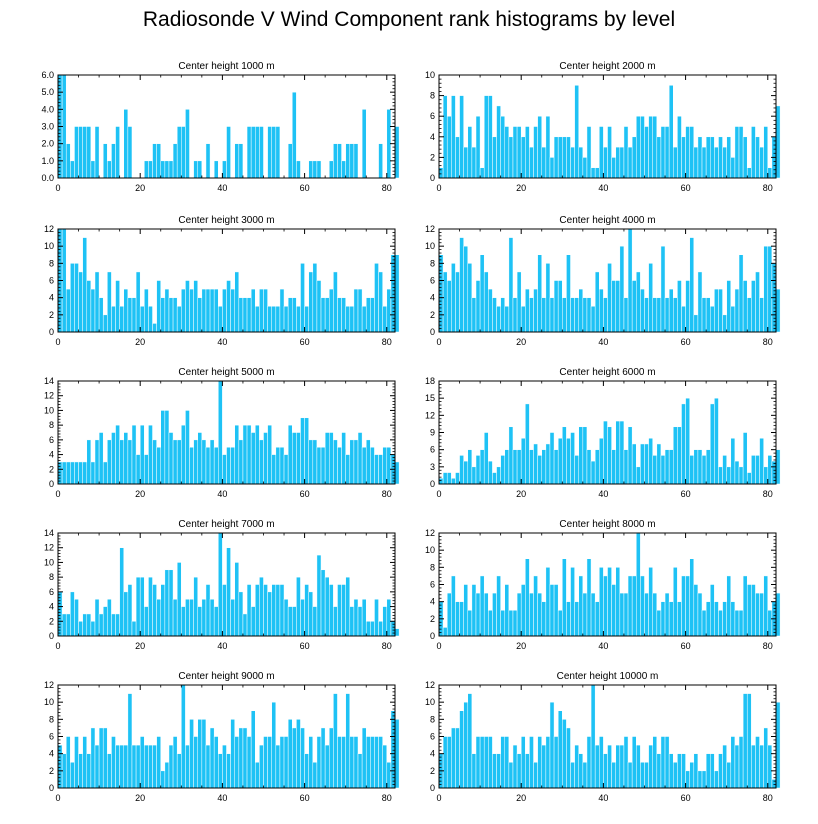 This screenshot has width=818, height=824. What do you see at coordinates (432, 636) in the screenshot?
I see `y-tick-label: 0` at bounding box center [432, 636].